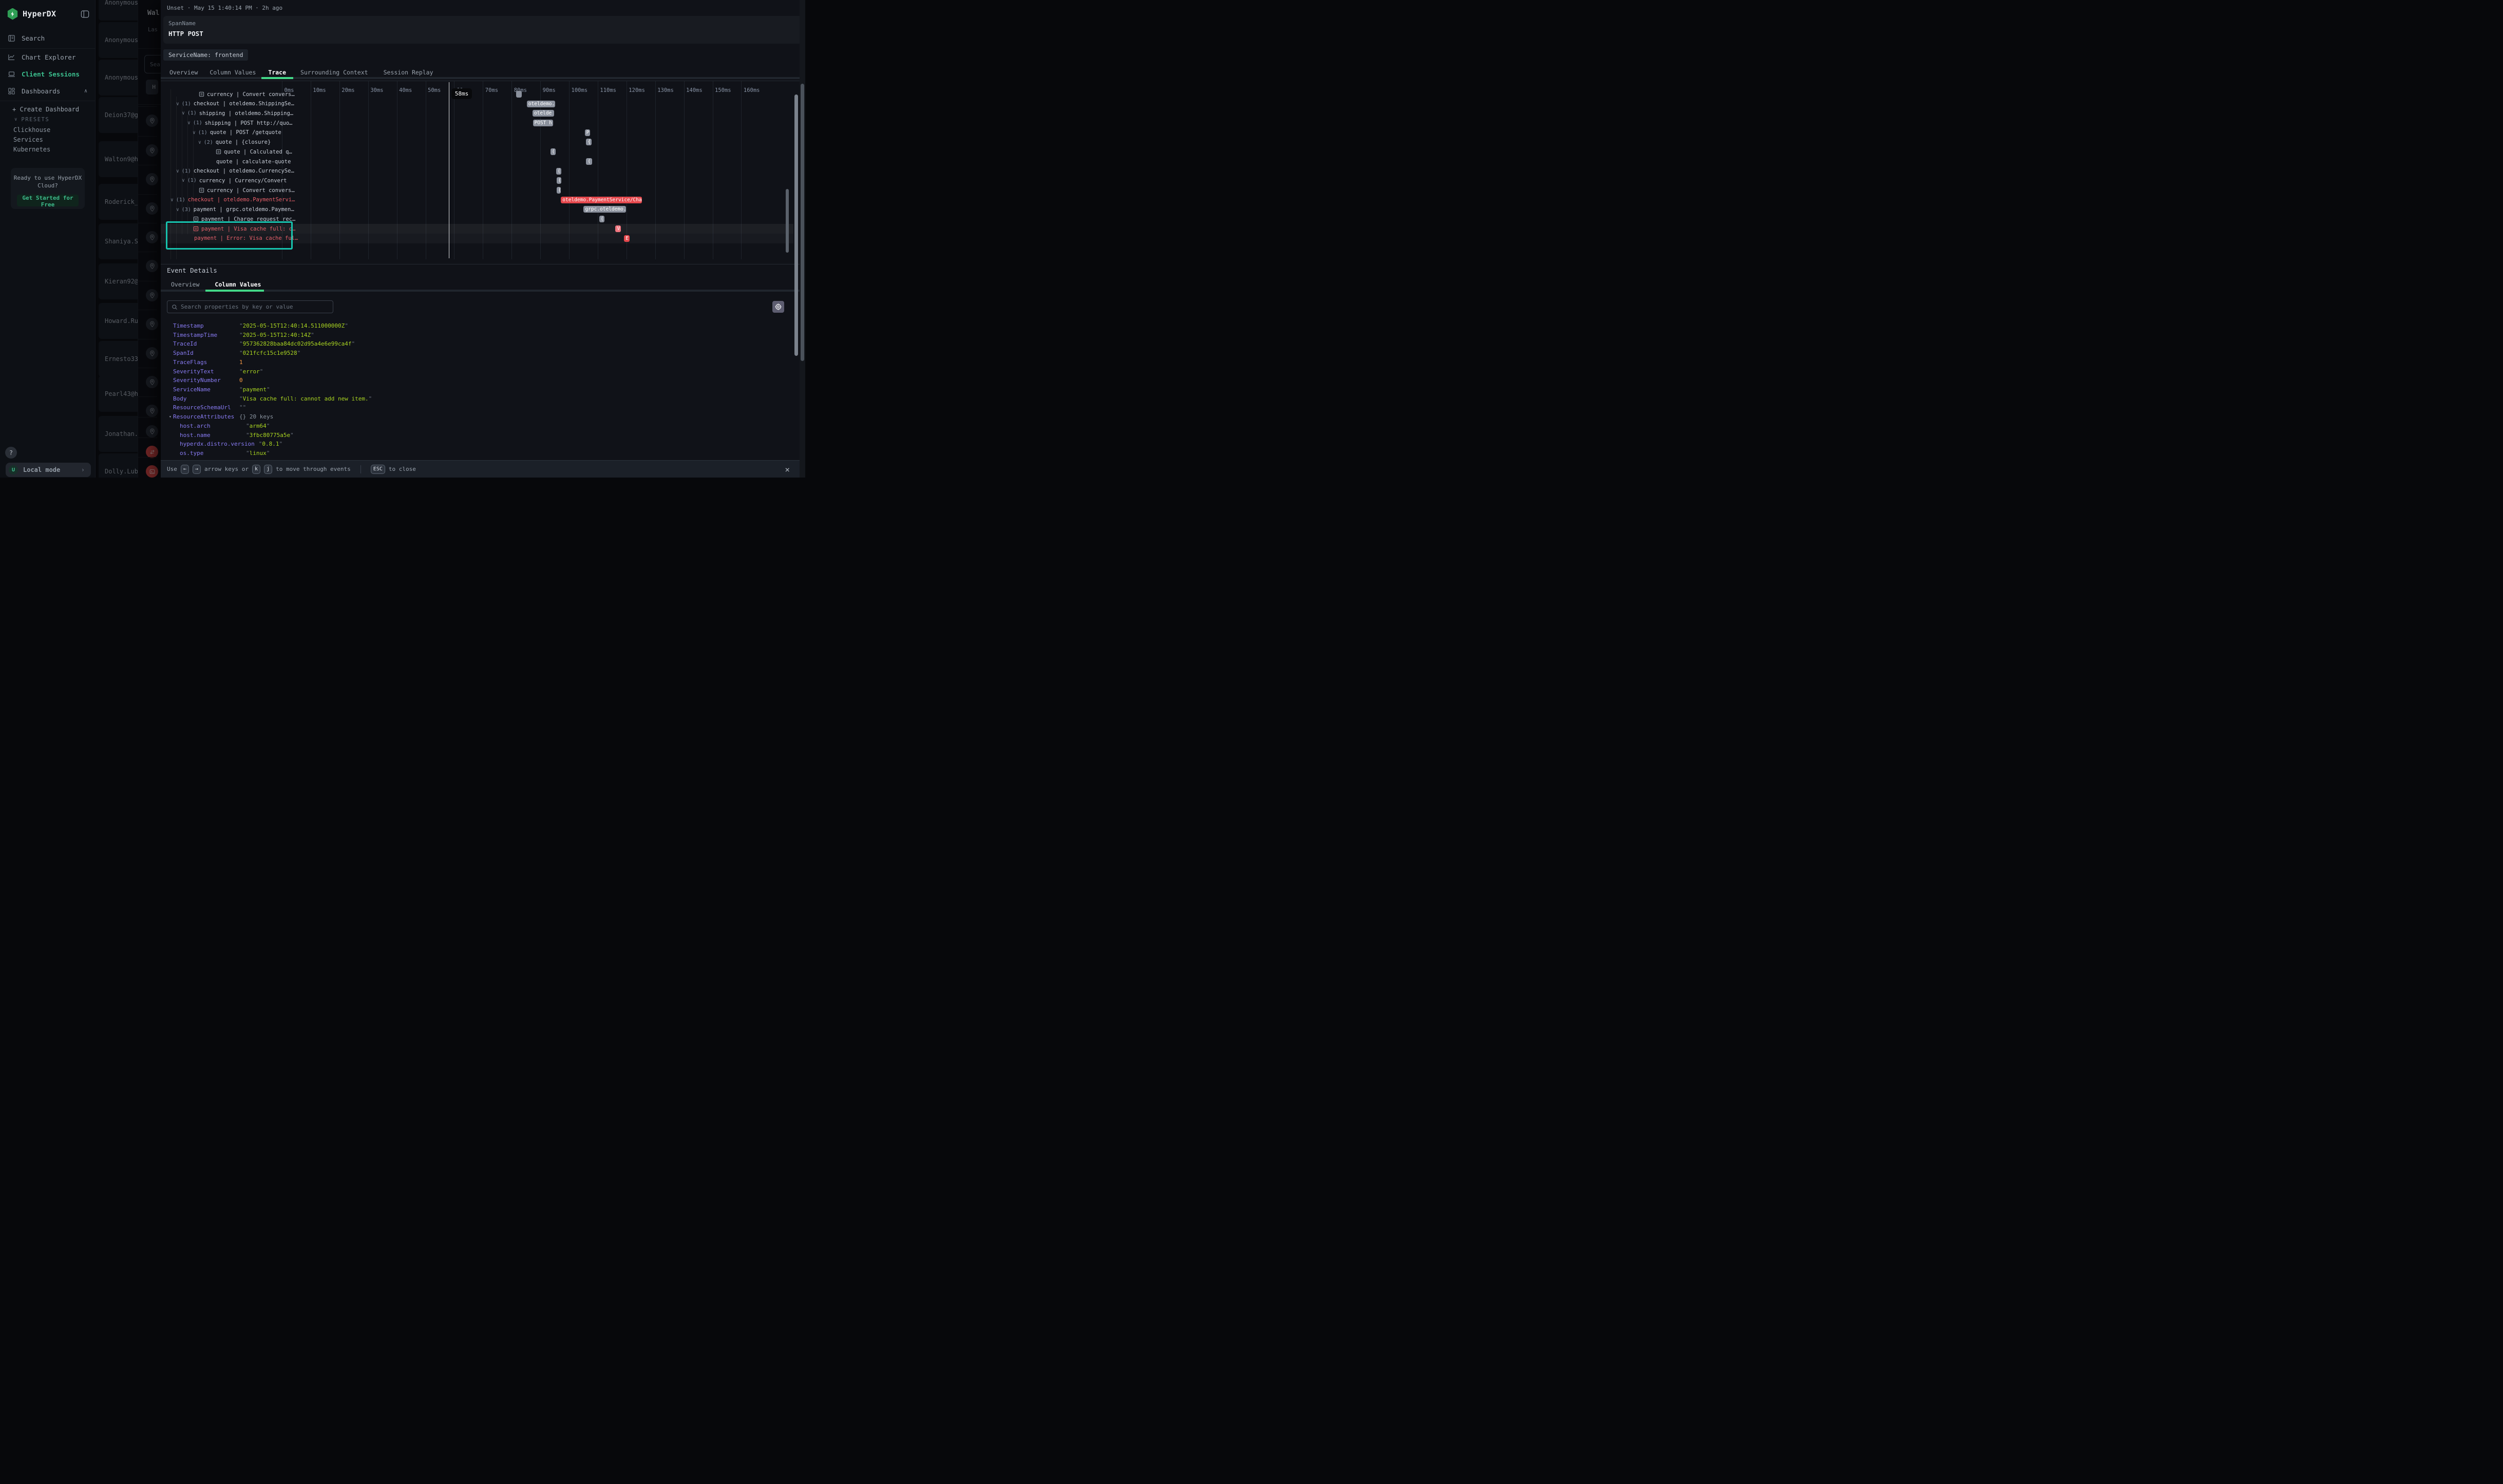 Image resolution: width=2503 pixels, height=1484 pixels. What do you see at coordinates (241, 380) in the screenshot?
I see `property-value: 0` at bounding box center [241, 380].